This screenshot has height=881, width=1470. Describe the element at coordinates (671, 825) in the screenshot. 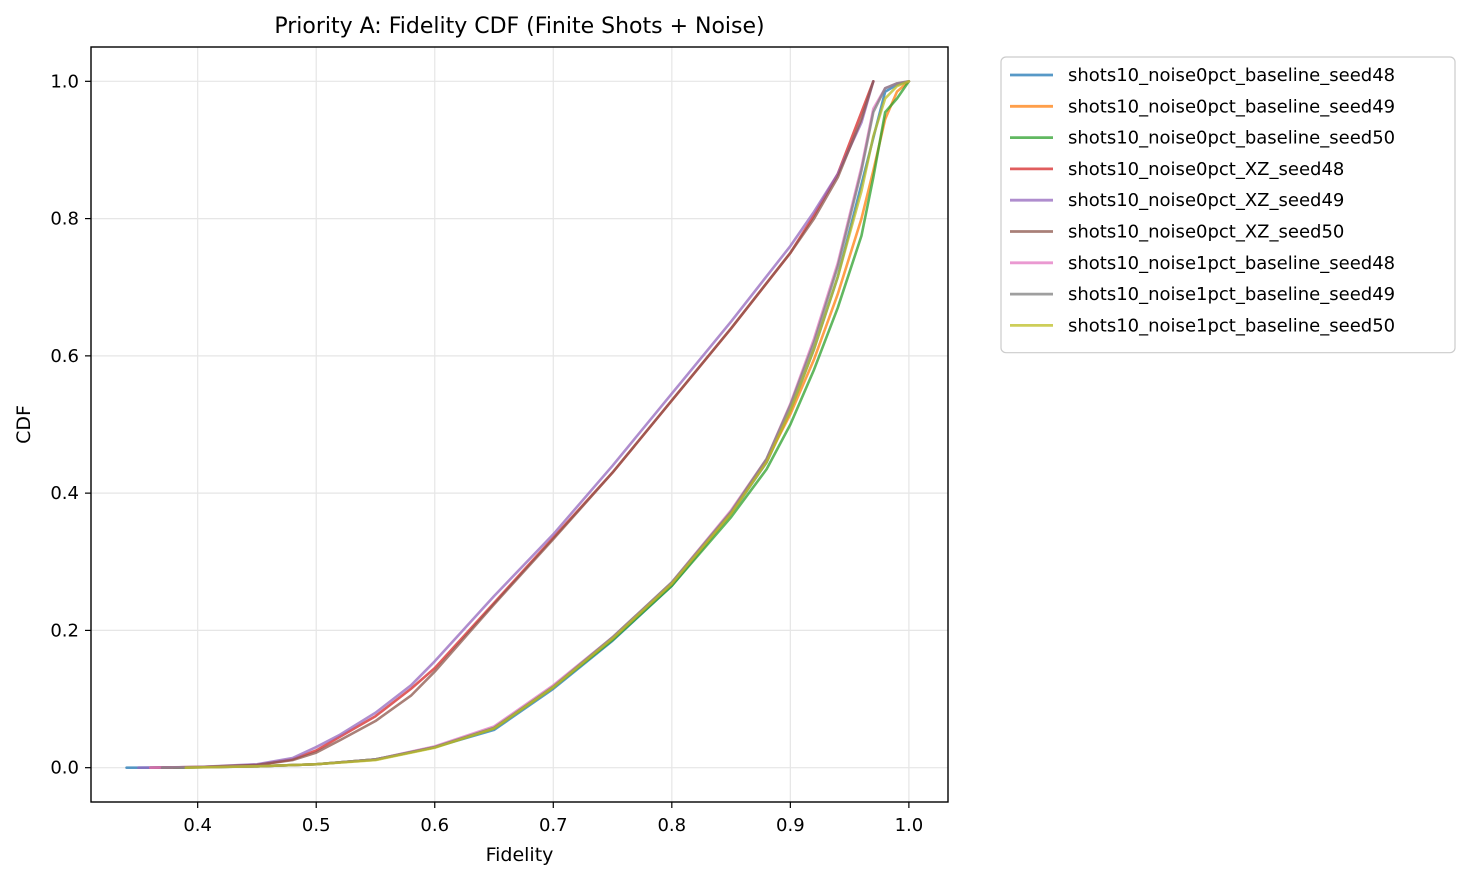

I see `x-tick-label: 0.8` at that location.